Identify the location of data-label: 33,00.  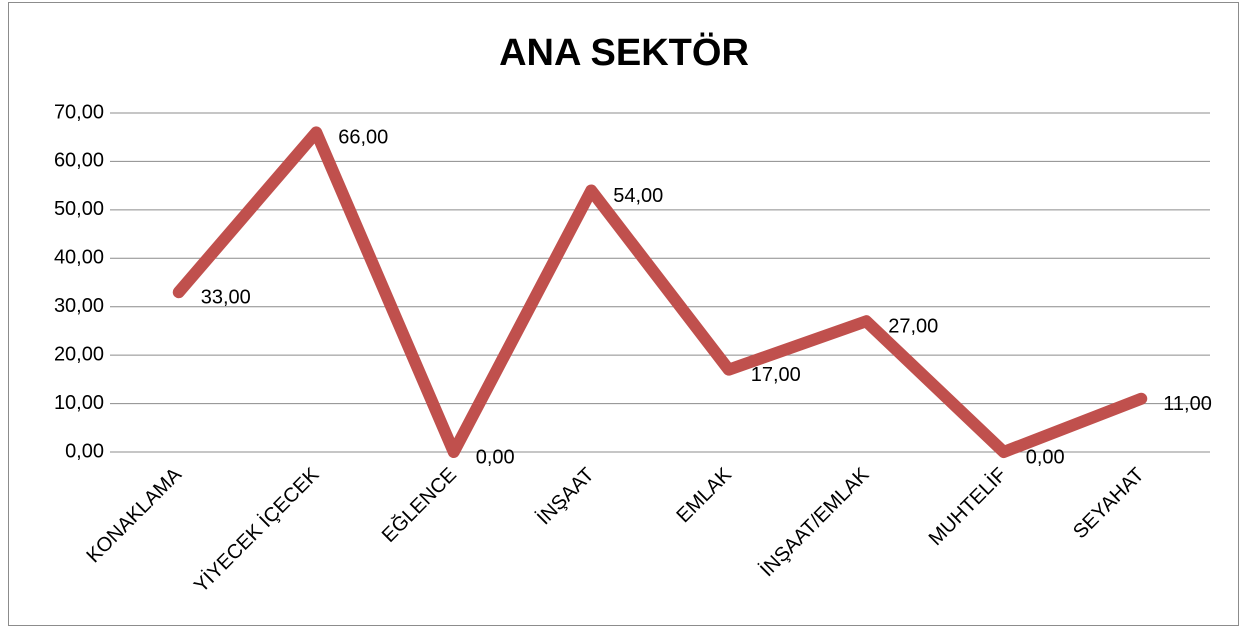
(226, 297).